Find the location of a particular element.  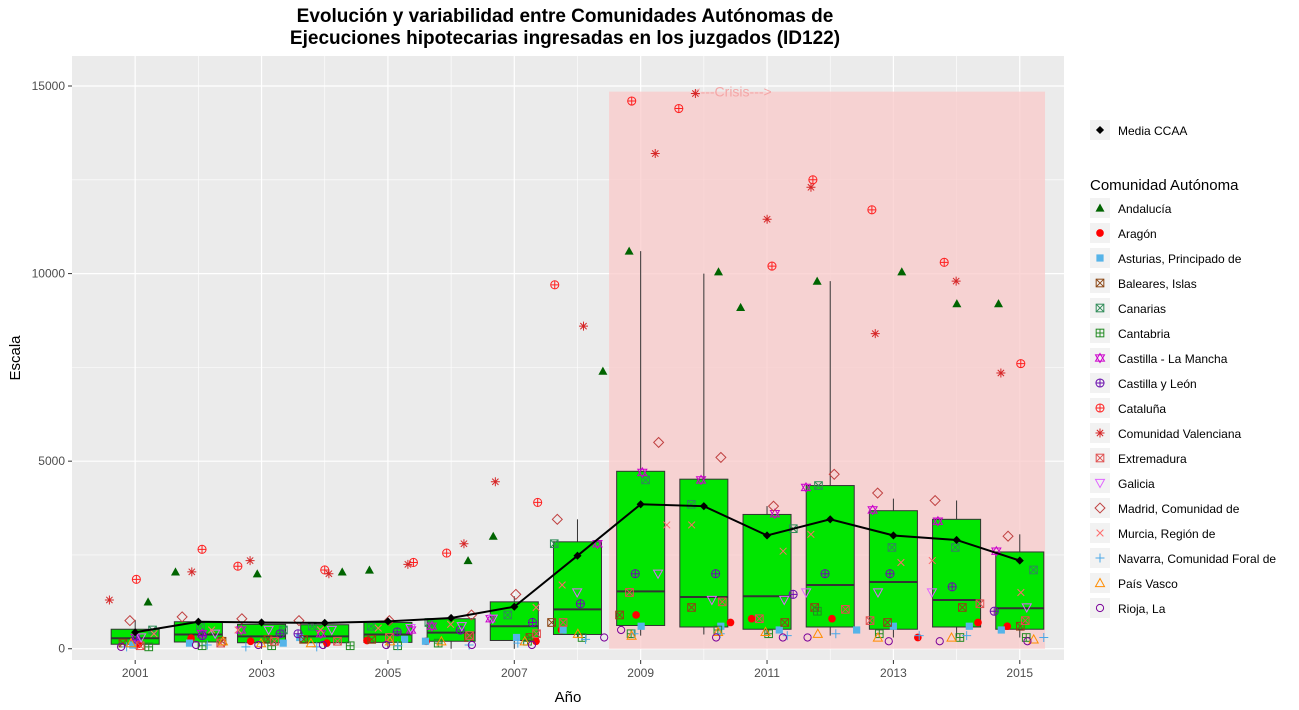

legend-label: Rioja, La is located at coordinates (1142, 609).